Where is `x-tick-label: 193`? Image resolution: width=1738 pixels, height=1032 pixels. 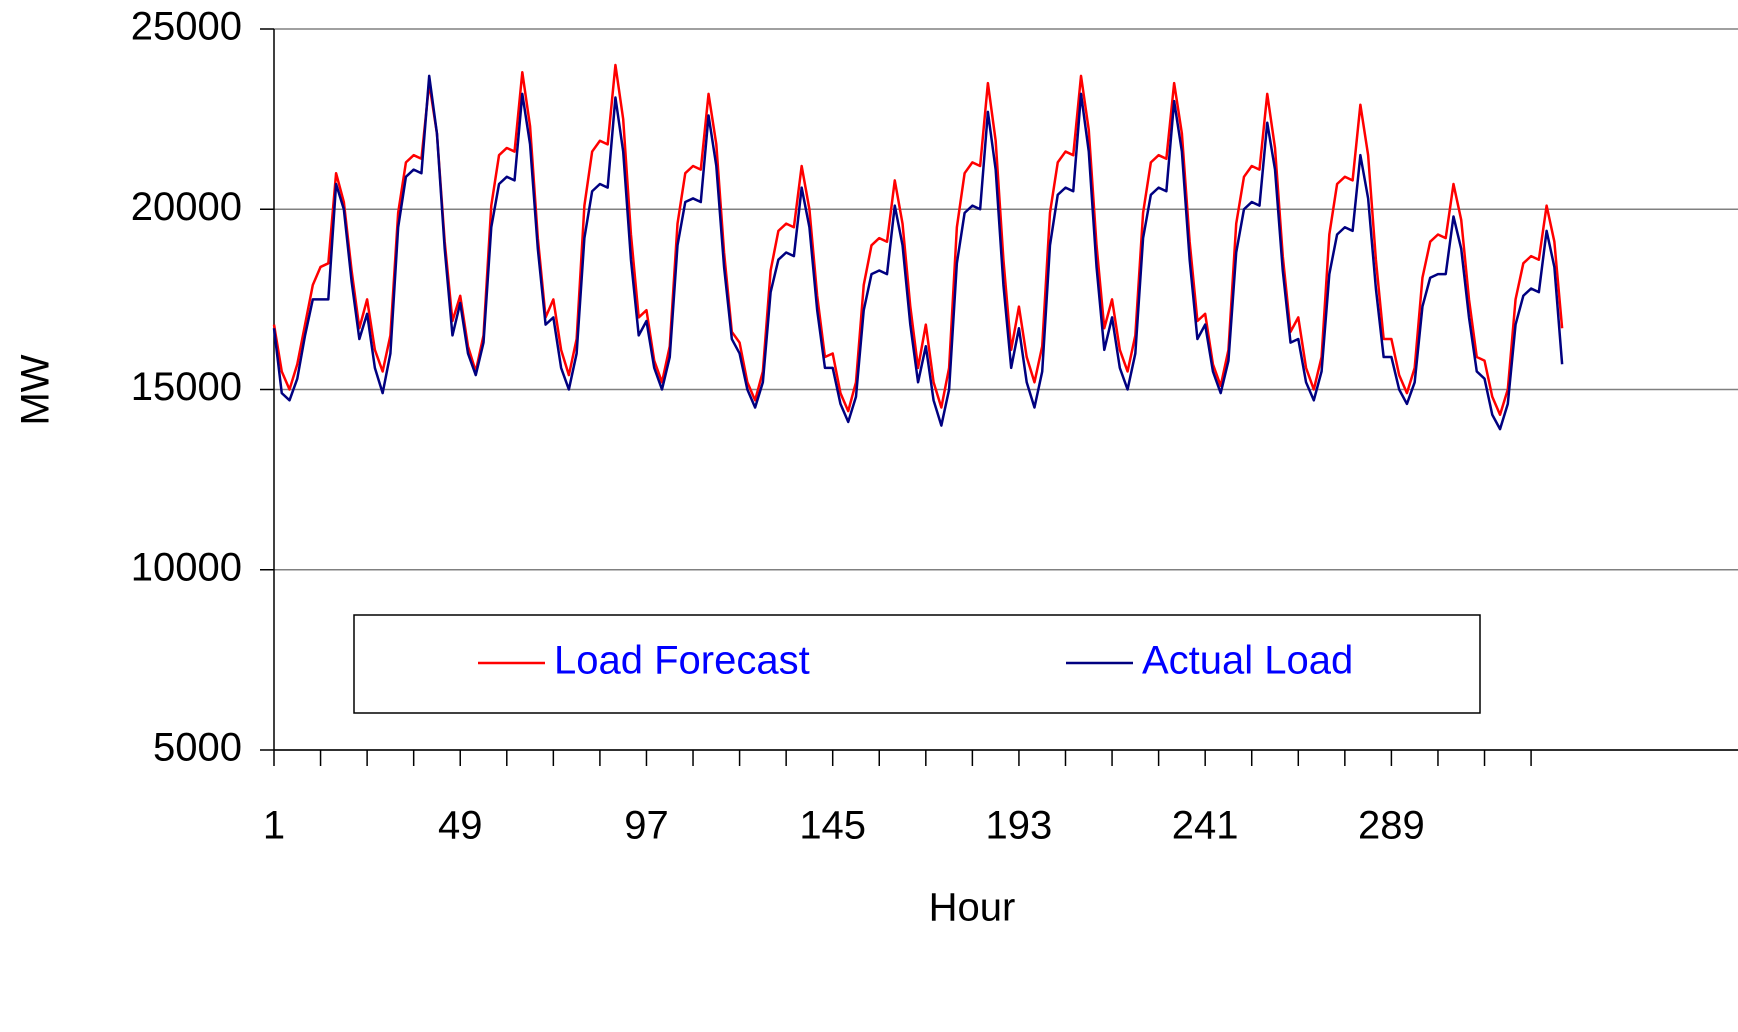 x-tick-label: 193 is located at coordinates (1019, 826).